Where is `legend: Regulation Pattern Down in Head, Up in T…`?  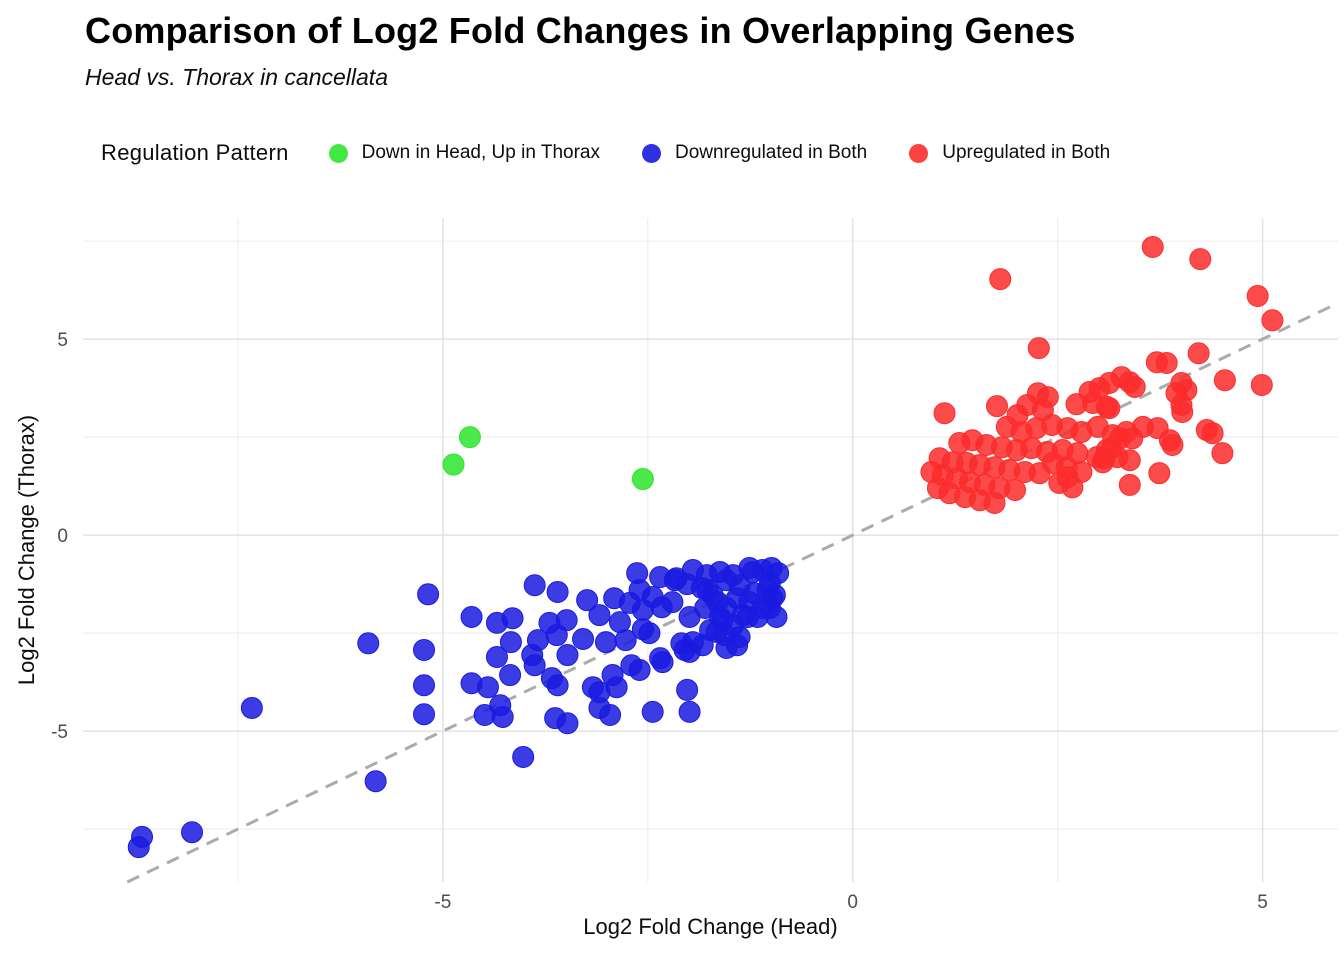 legend: Regulation Pattern Down in Head, Up in T… is located at coordinates (626, 153).